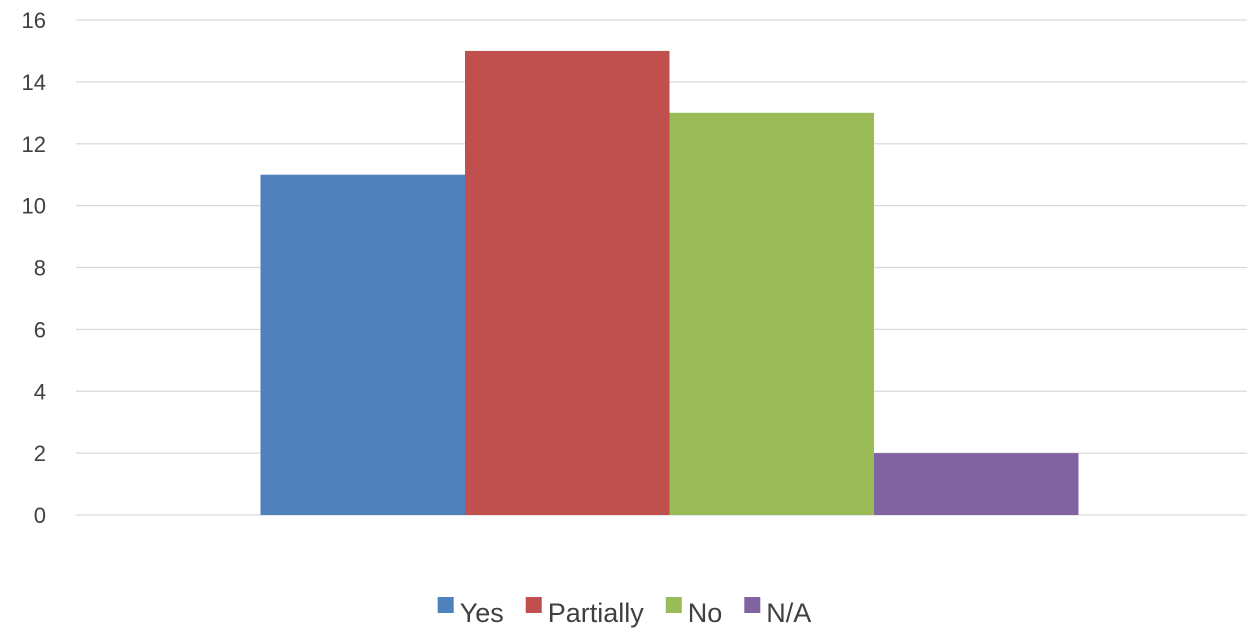 This screenshot has height=636, width=1249. What do you see at coordinates (40, 268) in the screenshot?
I see `y-tick-label: 8` at bounding box center [40, 268].